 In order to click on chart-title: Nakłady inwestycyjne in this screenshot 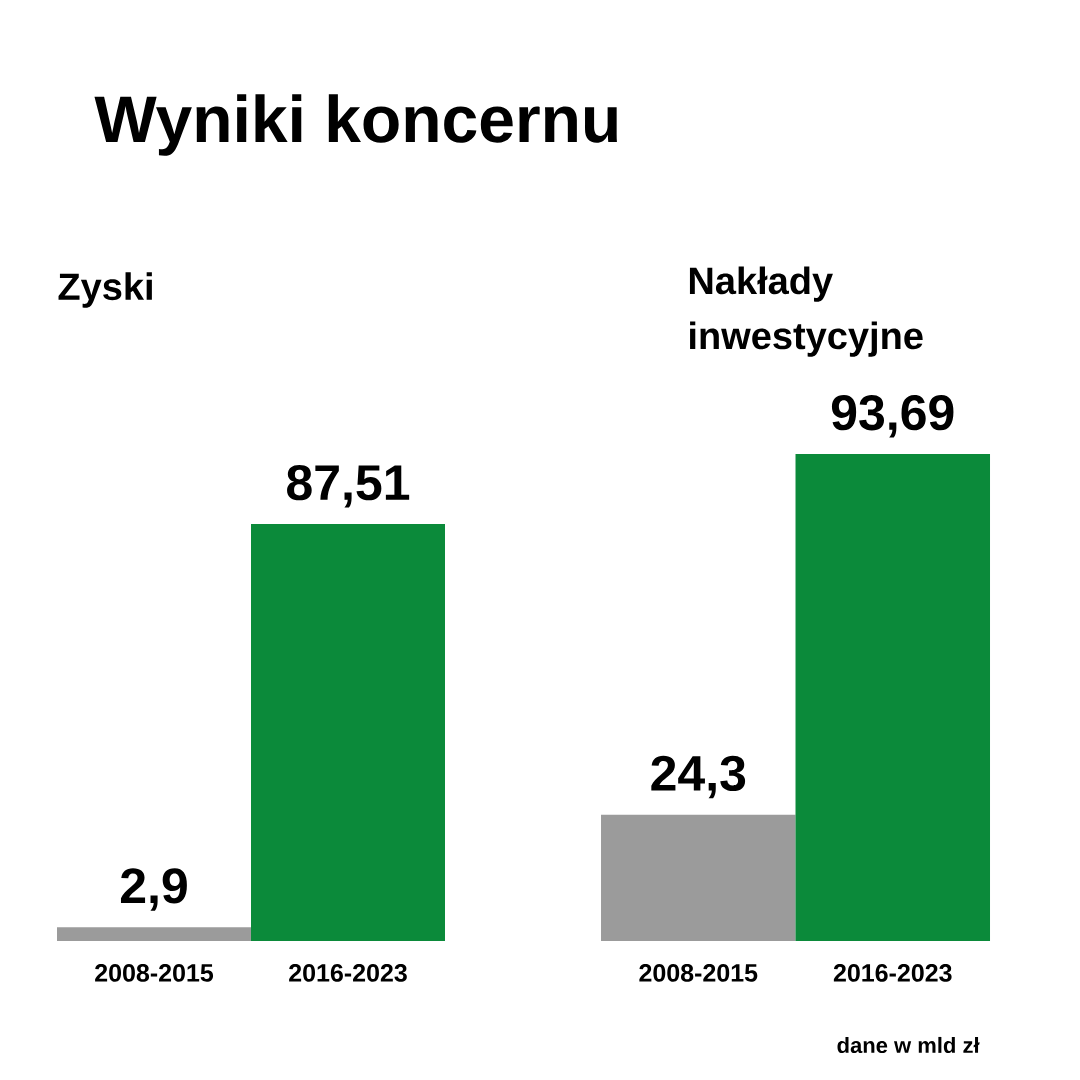, I will do `click(806, 311)`.